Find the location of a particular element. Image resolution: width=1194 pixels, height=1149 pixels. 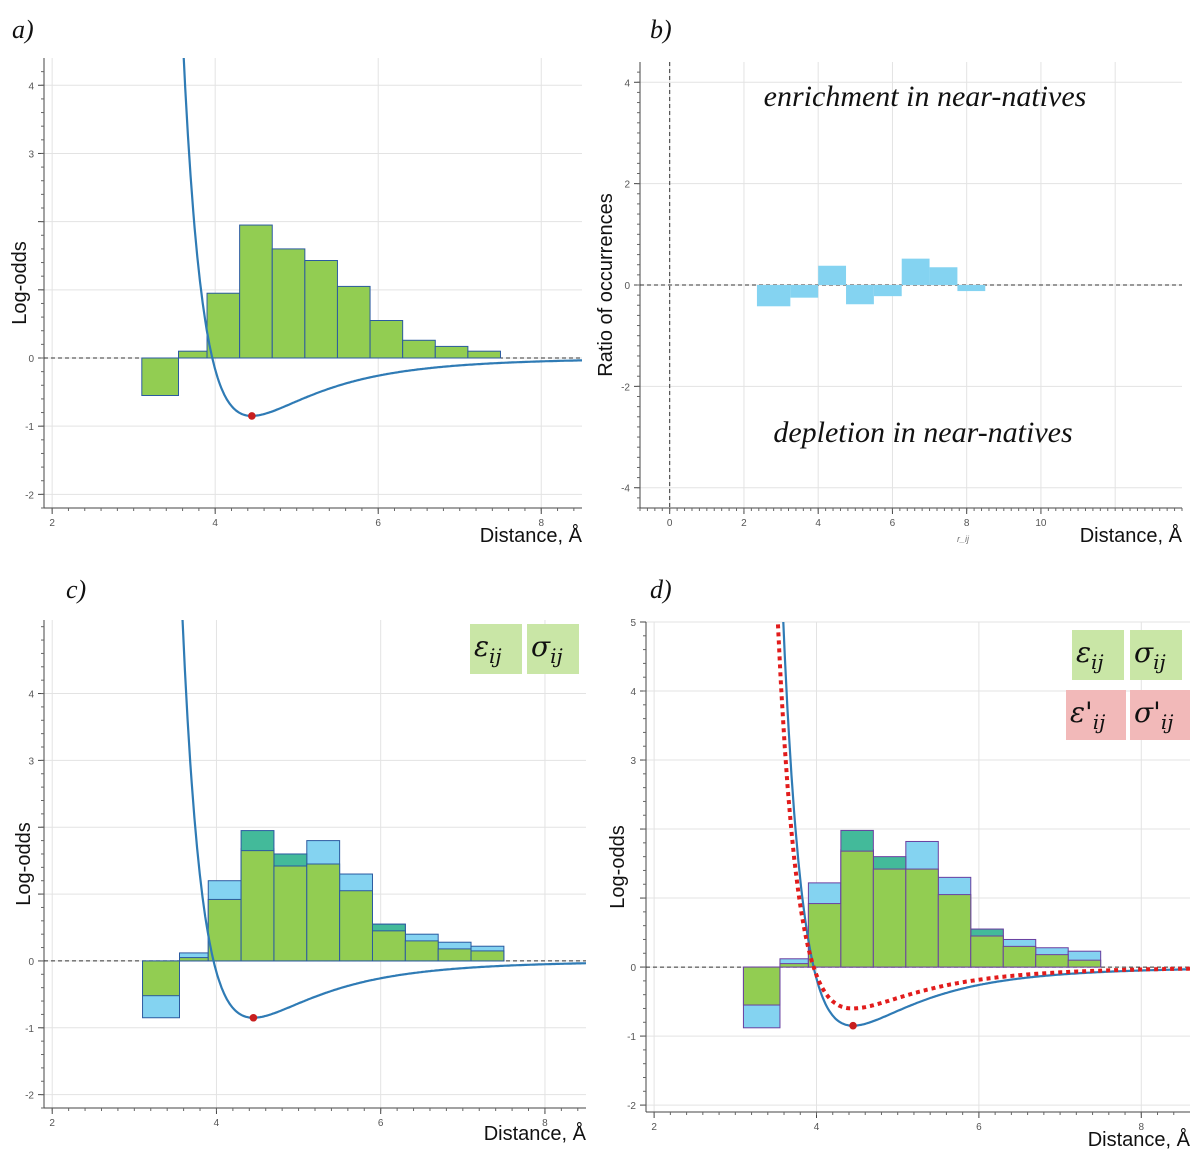

panel-label: b) is located at coordinates (661, 29).